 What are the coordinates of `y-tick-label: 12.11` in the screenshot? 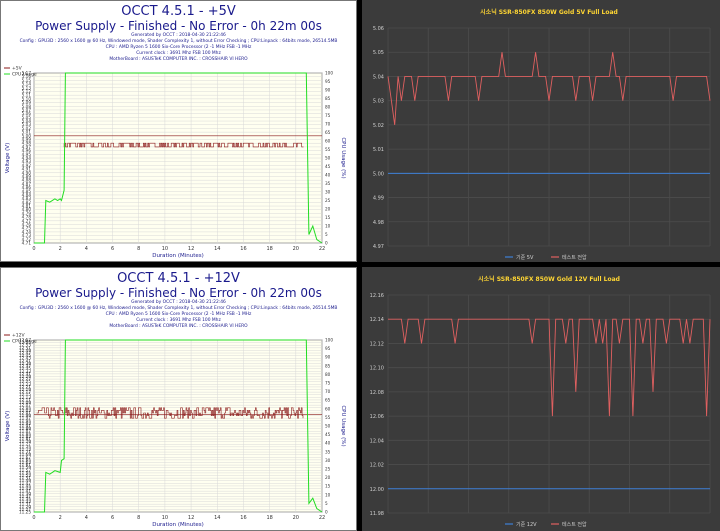 It's located at (25, 399).